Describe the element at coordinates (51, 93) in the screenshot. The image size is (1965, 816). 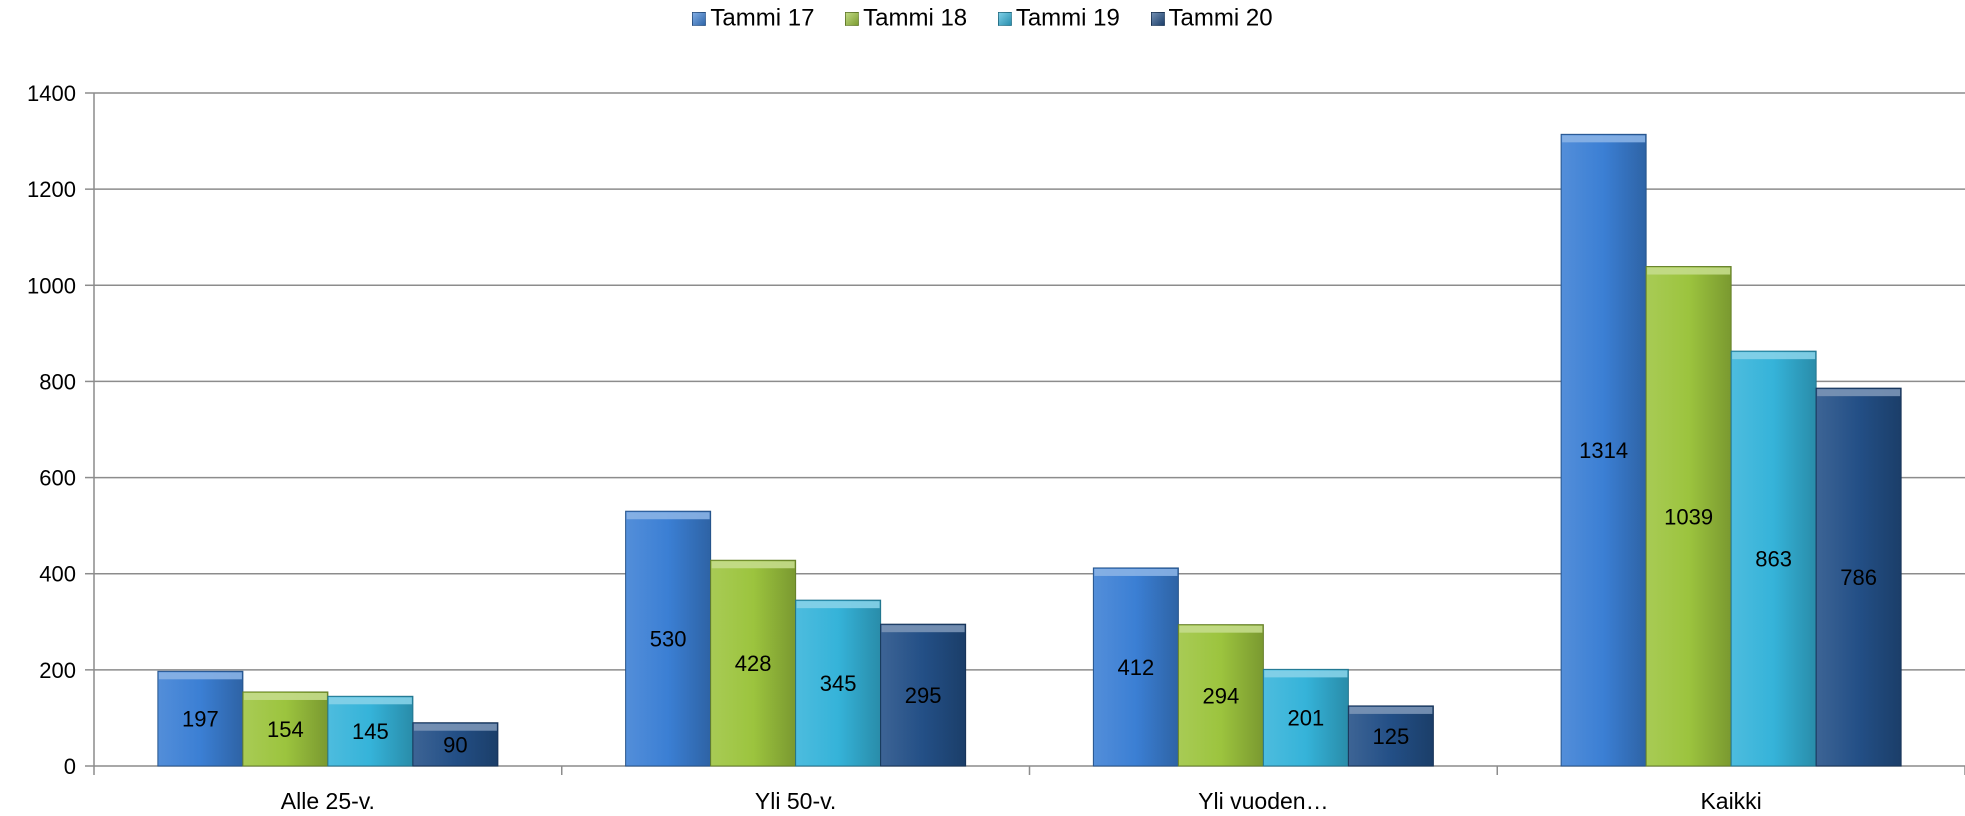
I see `y-tick-label: 1400` at that location.